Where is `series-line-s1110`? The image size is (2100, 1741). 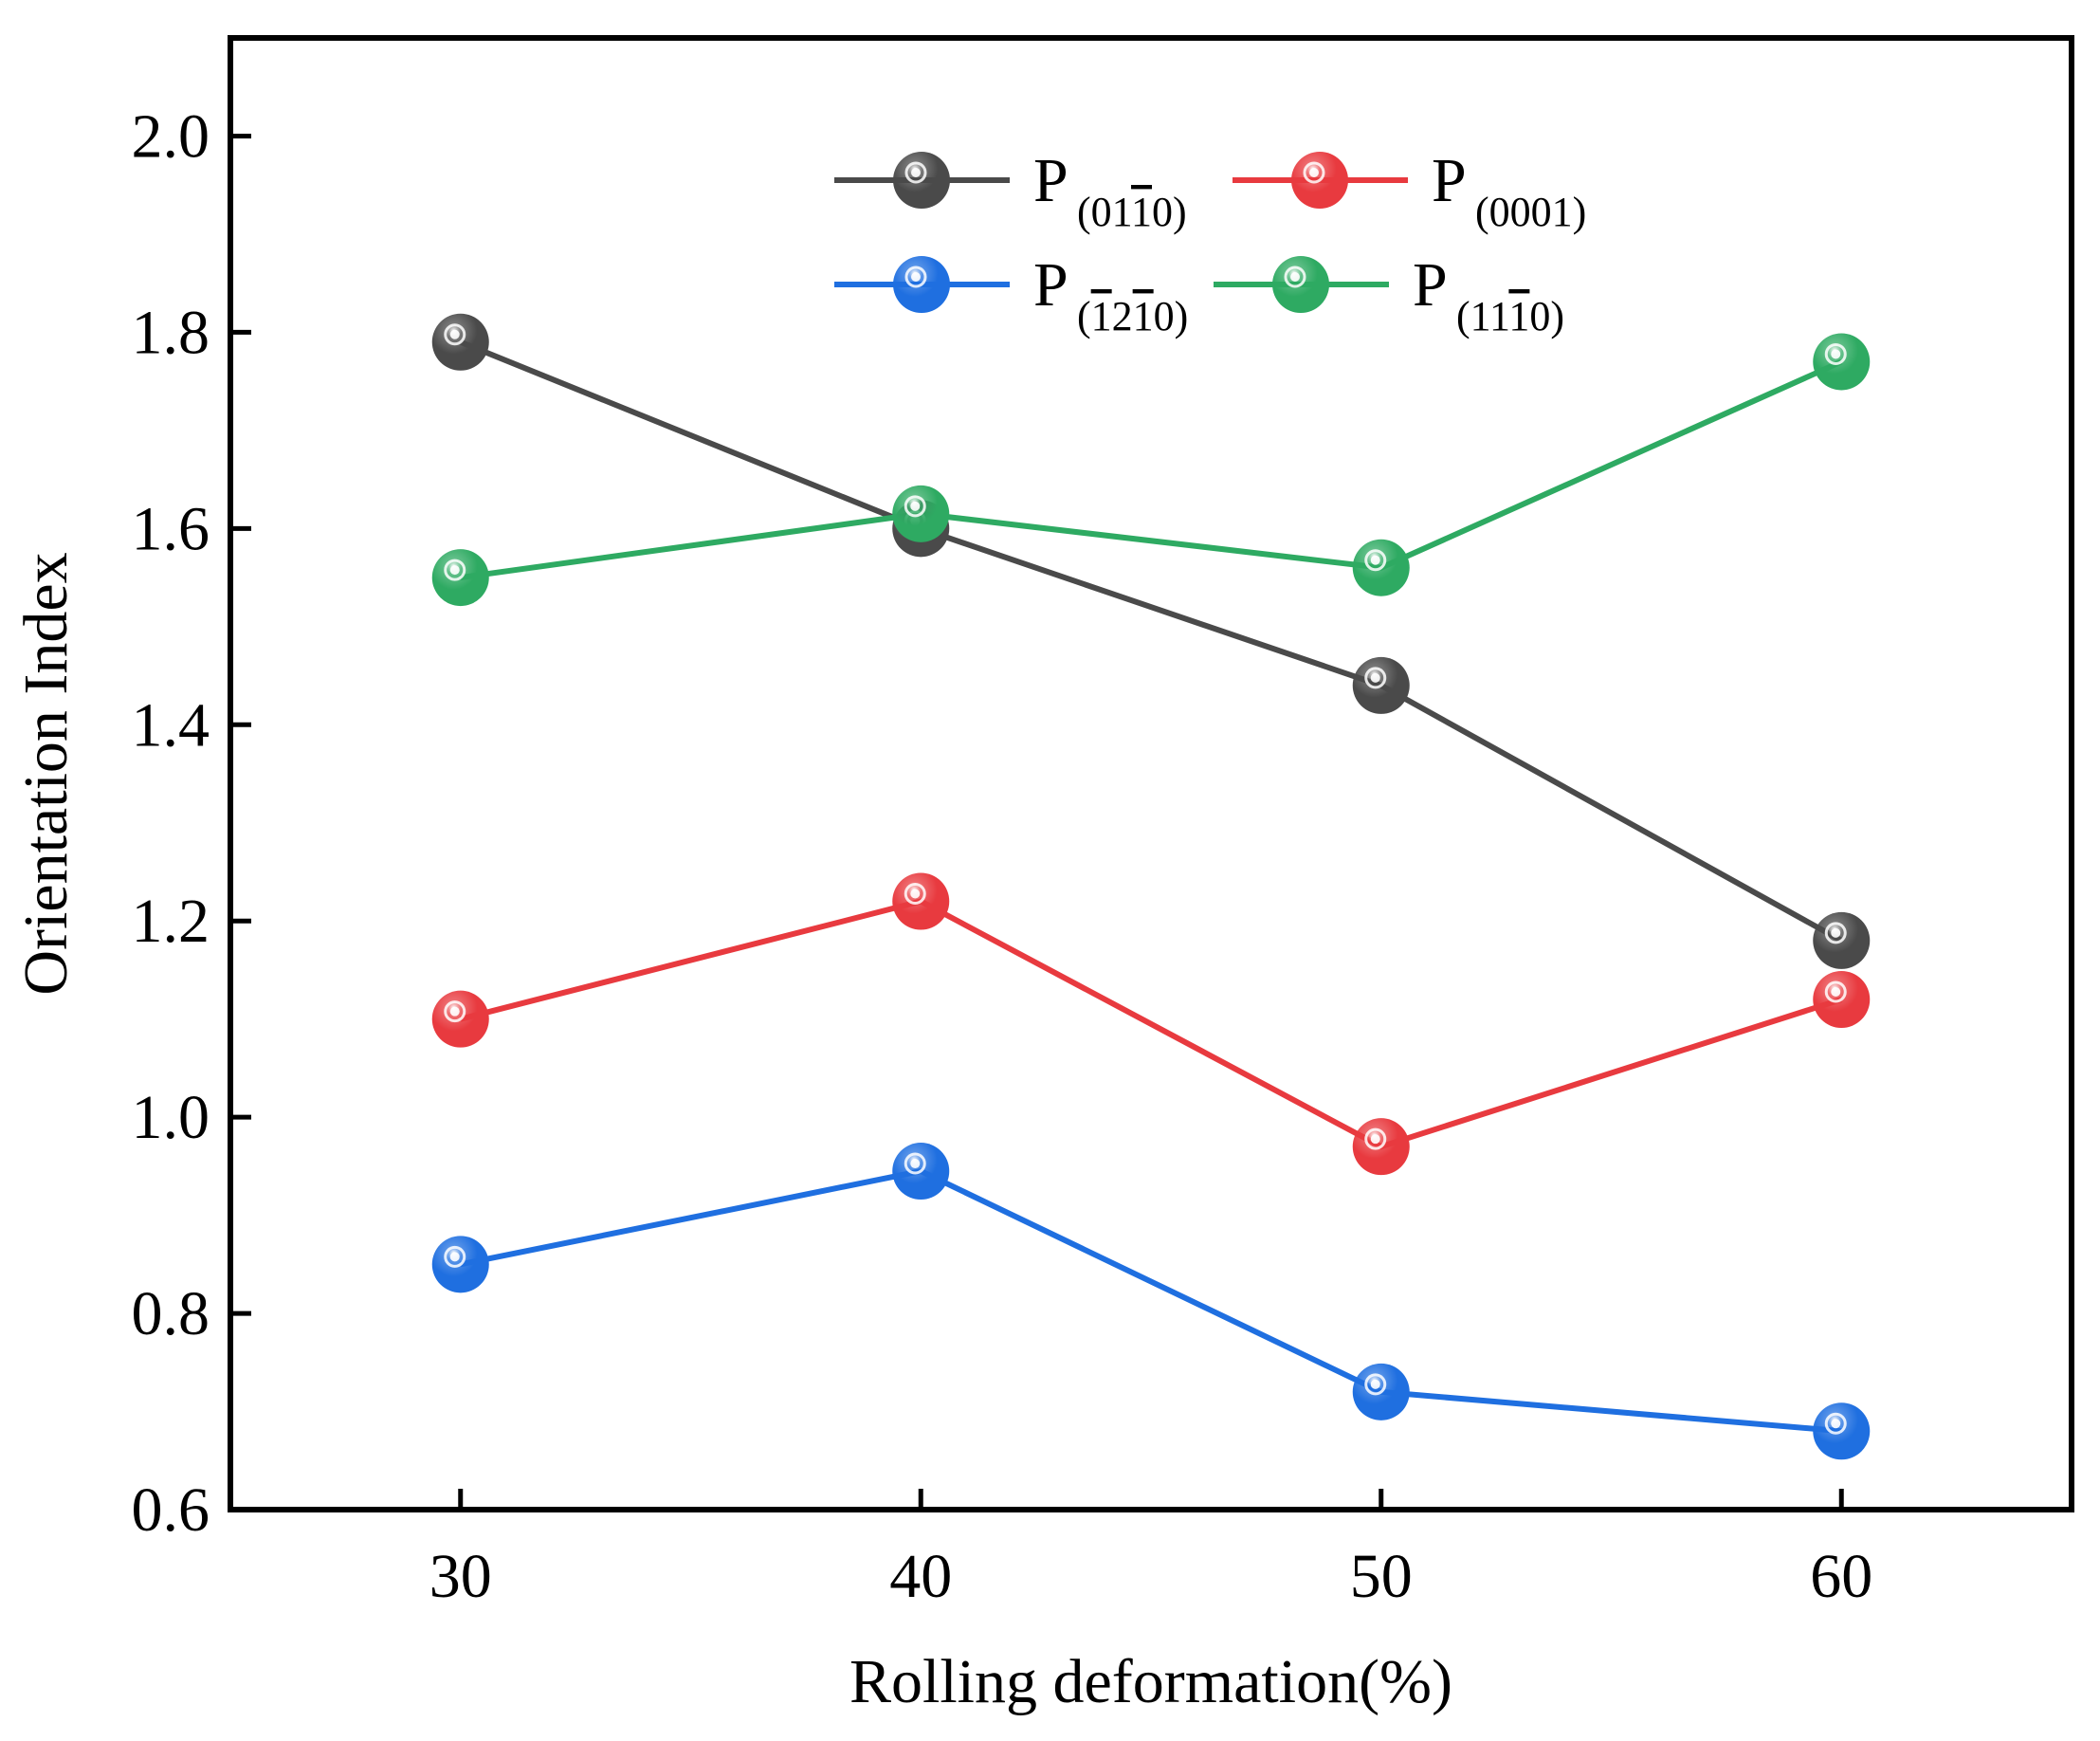
series-line-s1110 is located at coordinates (1151, 469).